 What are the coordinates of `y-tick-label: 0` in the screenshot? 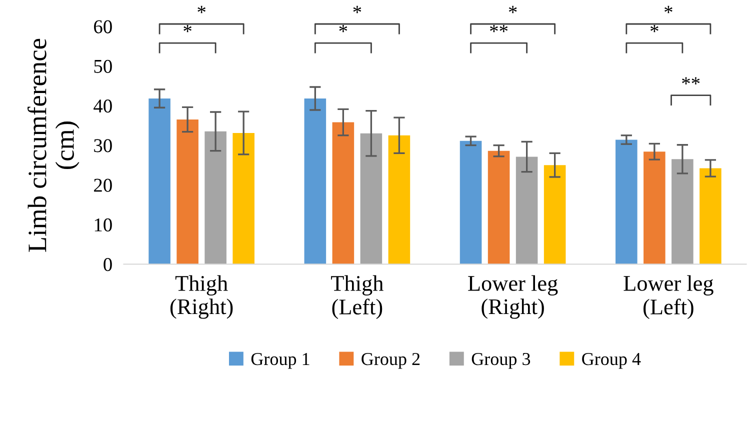 It's located at (108, 265).